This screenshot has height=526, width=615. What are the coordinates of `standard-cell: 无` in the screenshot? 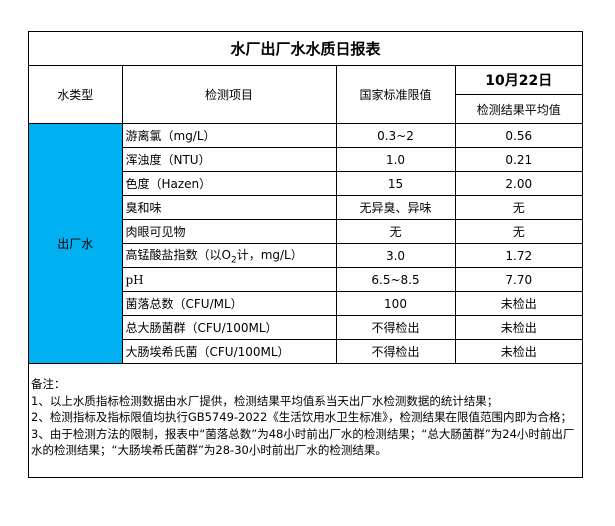 It's located at (395, 231).